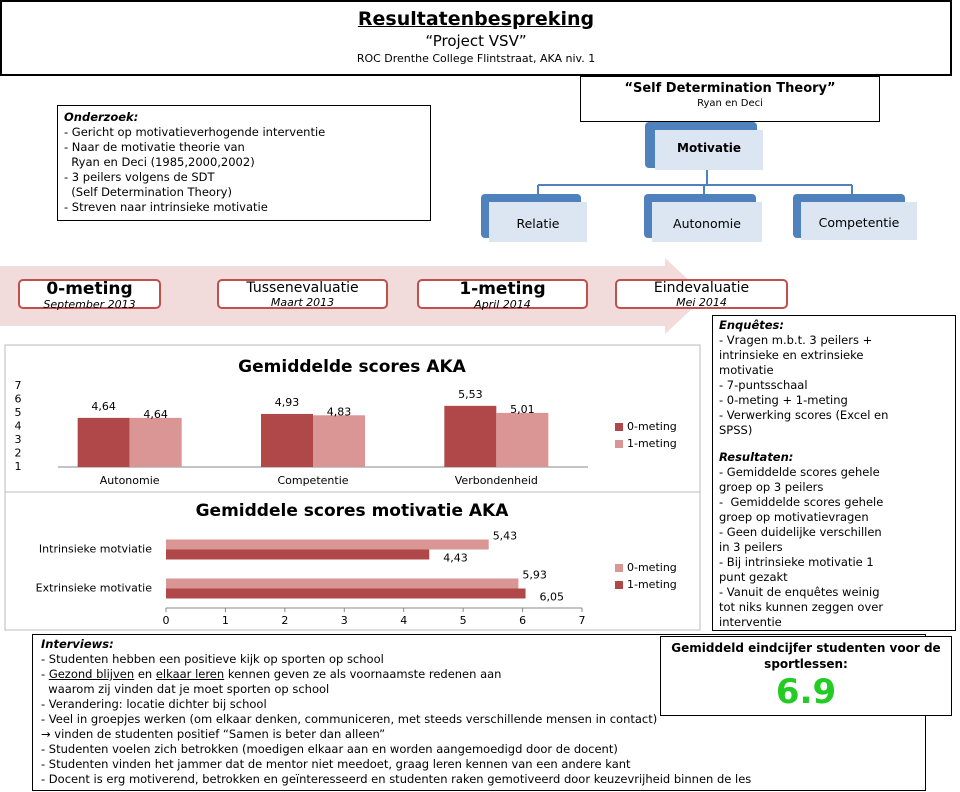 The height and width of the screenshot is (792, 960). Describe the element at coordinates (552, 597) in the screenshot. I see `value-label: 6,05` at that location.